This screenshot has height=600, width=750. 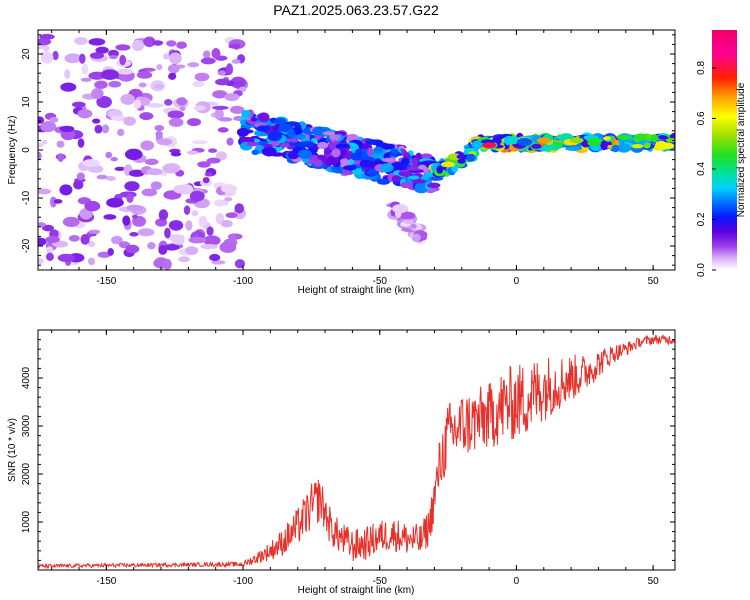 I want to click on snr-xlabel: Height of straight line (km), so click(x=356, y=590).